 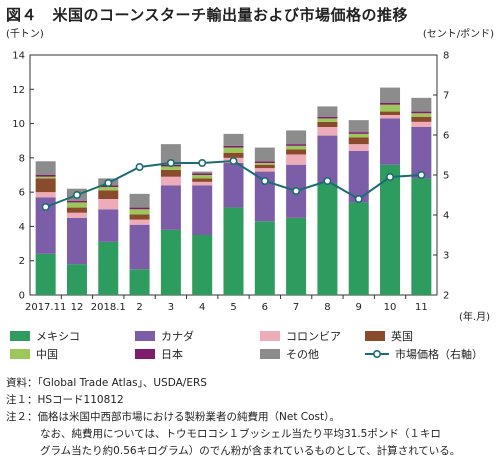 I want to click on legend-label: 日本, so click(x=172, y=354).